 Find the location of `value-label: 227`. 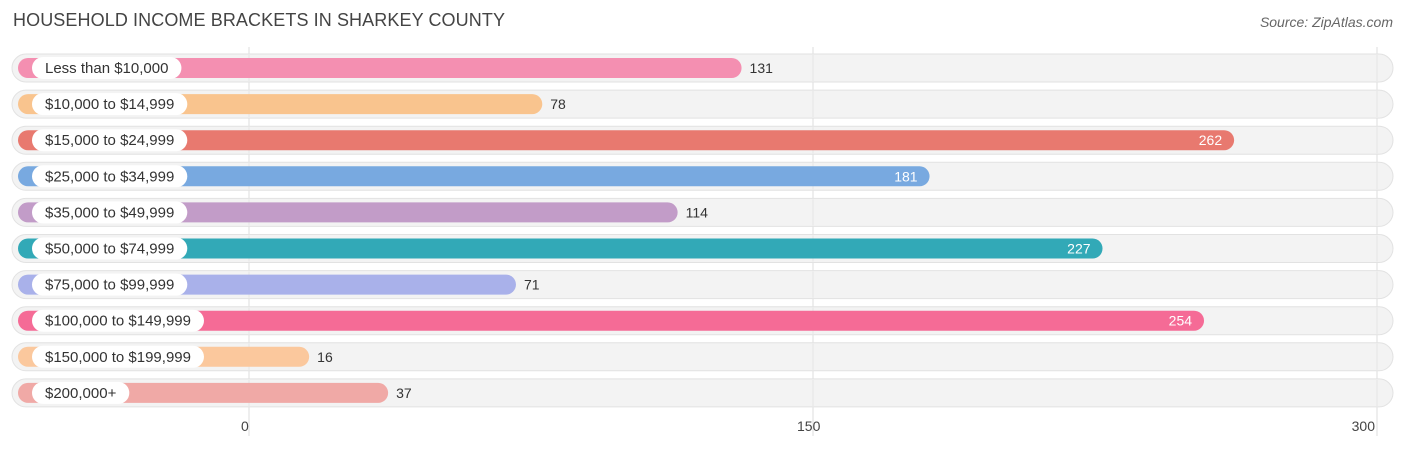

value-label: 227 is located at coordinates (1079, 249).